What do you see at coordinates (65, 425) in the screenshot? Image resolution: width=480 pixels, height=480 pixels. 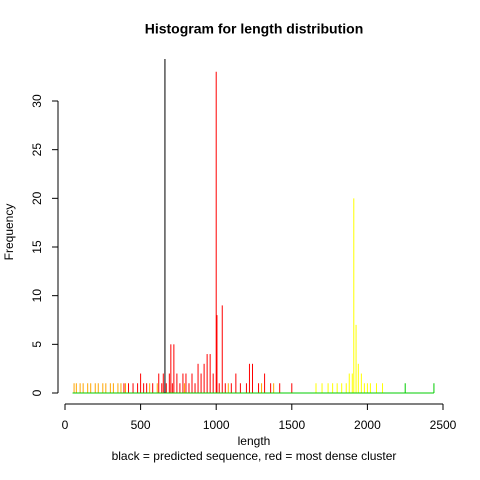 I see `x-tick-label: 0` at bounding box center [65, 425].